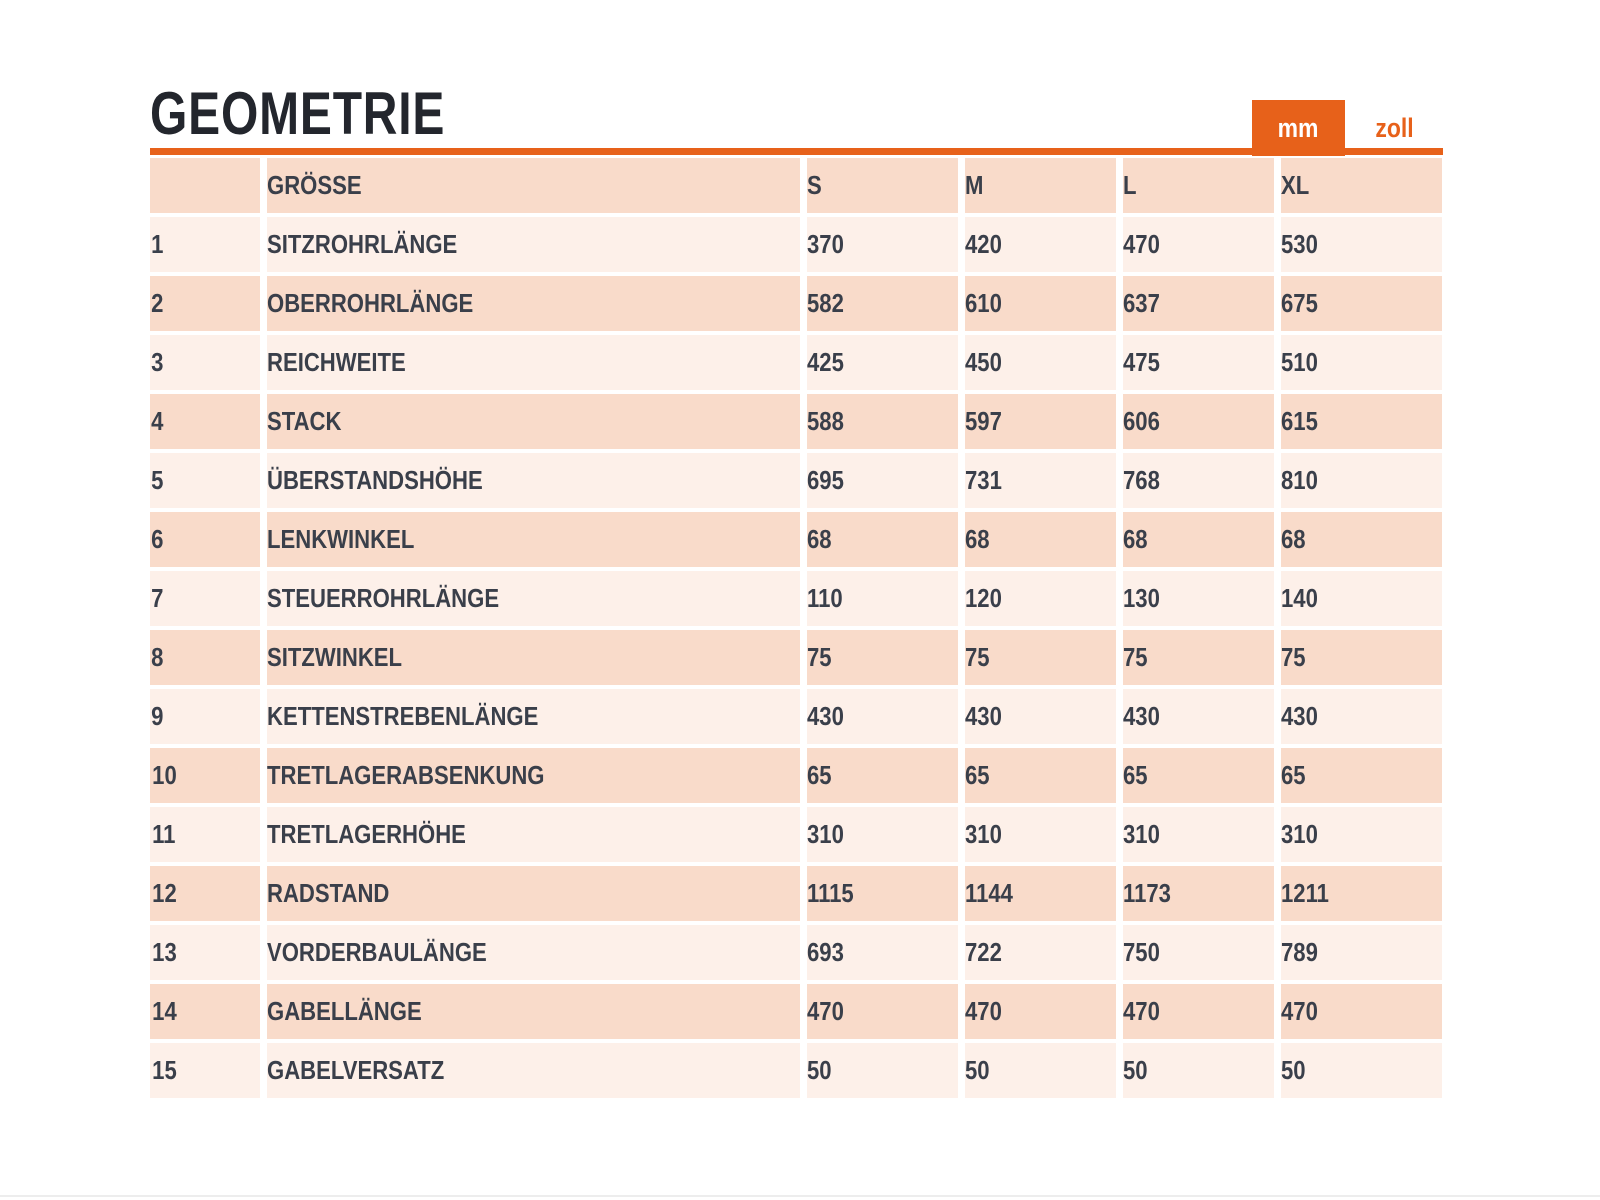  What do you see at coordinates (1361, 480) in the screenshot?
I see `value-cell: 810` at bounding box center [1361, 480].